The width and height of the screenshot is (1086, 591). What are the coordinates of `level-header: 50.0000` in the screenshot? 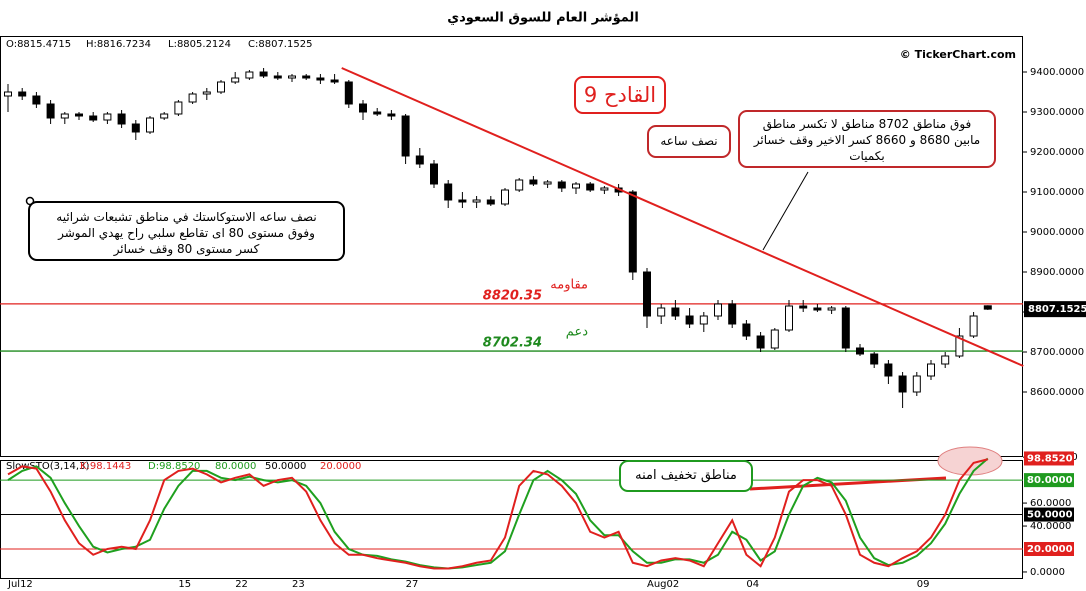 It's located at (285, 466).